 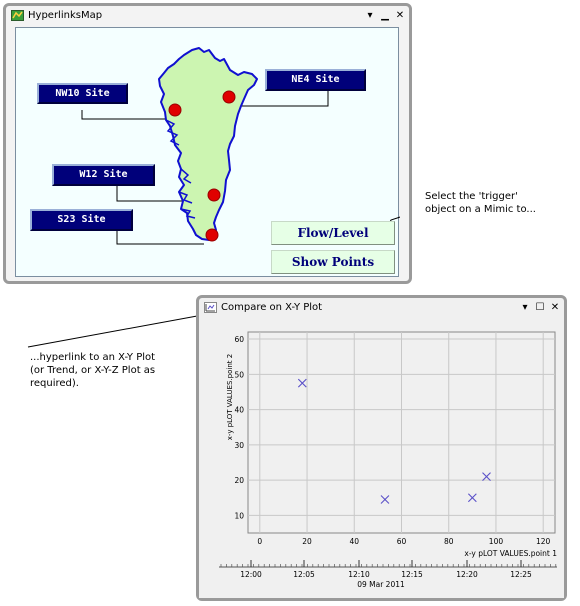 I want to click on site-label-ne4: NE4 Site, so click(x=315, y=80).